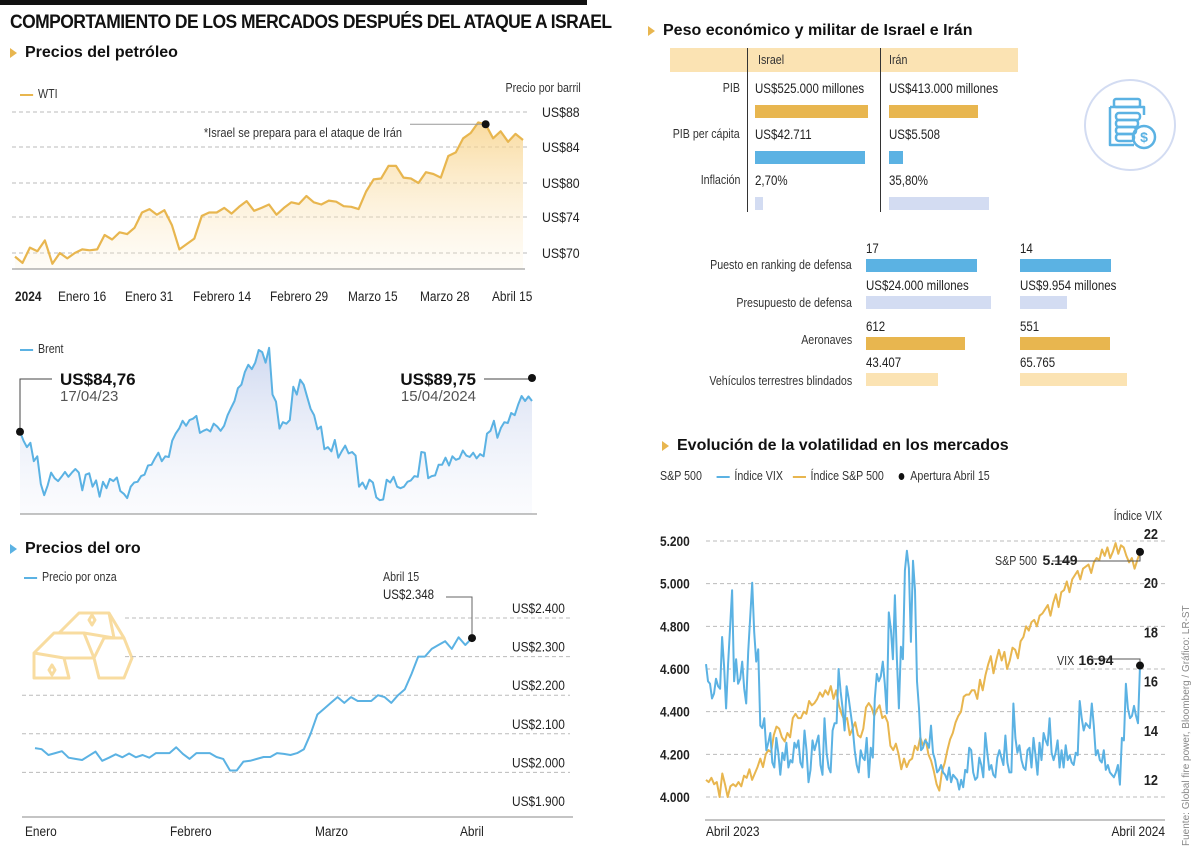  What do you see at coordinates (872, 248) in the screenshot?
I see `israel-value: 17` at bounding box center [872, 248].